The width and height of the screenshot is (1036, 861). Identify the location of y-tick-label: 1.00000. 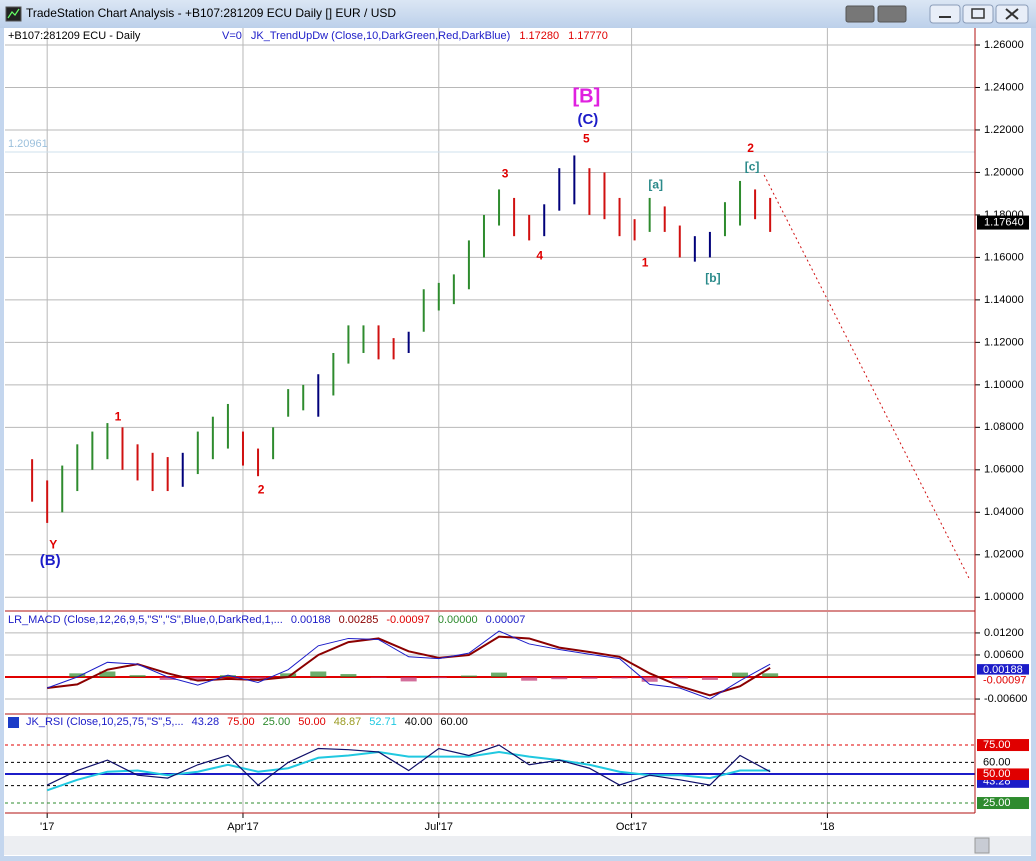
(1004, 597).